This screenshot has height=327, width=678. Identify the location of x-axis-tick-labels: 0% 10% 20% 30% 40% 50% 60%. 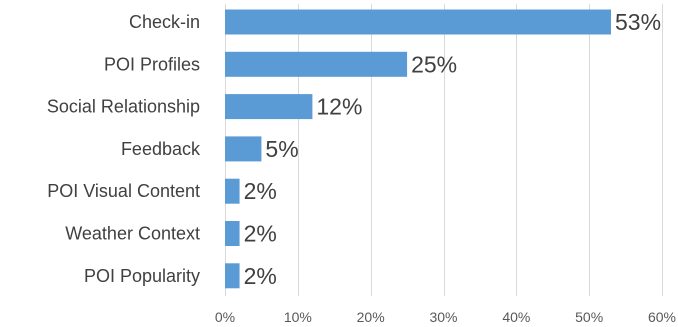
(445, 317).